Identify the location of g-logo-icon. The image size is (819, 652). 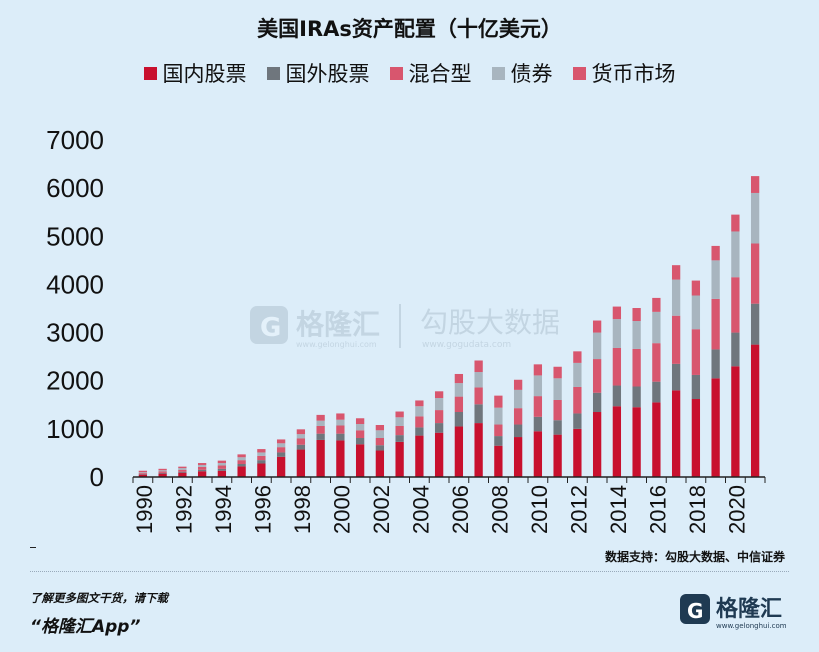
(695, 609).